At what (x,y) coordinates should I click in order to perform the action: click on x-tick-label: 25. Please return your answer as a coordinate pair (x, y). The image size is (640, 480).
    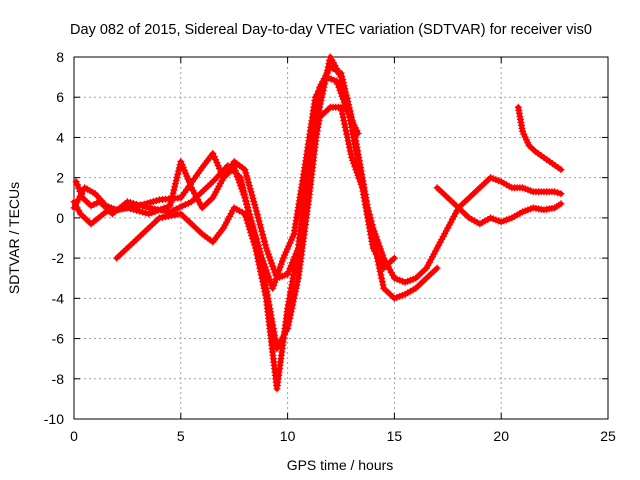
    Looking at the image, I should click on (608, 436).